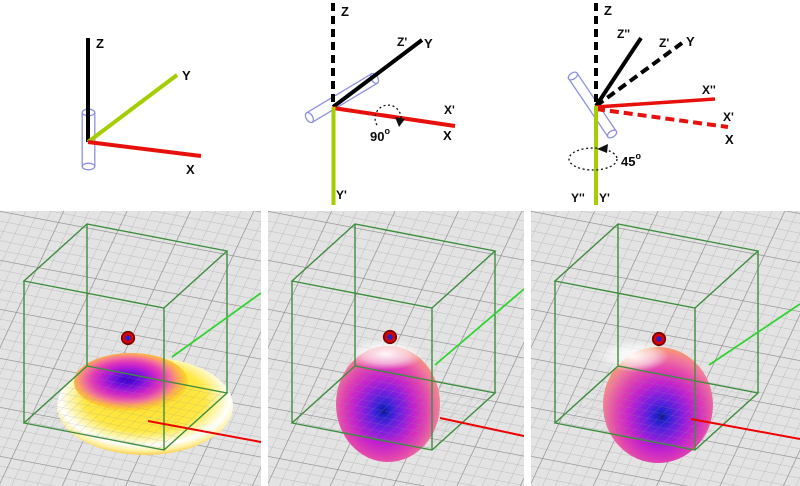  I want to click on dipole-cylinder-tilted, so click(342, 98).